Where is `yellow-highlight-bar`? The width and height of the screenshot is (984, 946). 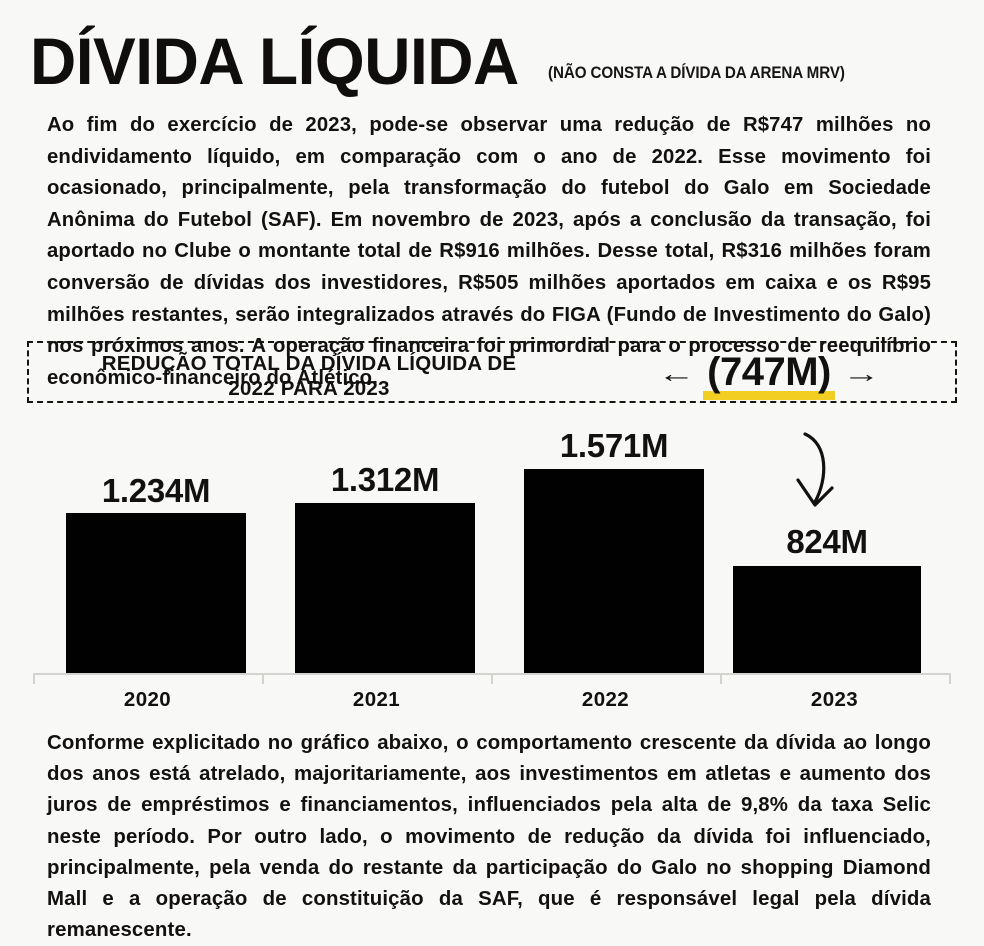 yellow-highlight-bar is located at coordinates (769, 395).